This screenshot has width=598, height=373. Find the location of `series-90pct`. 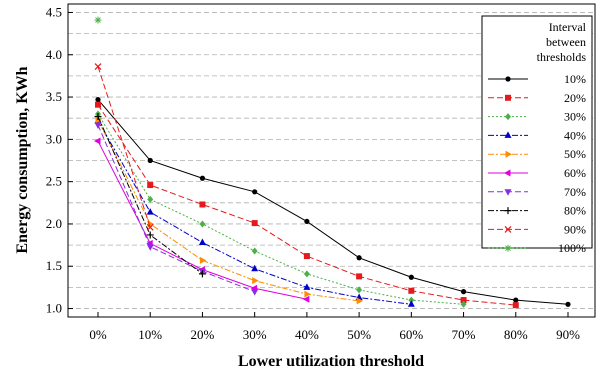

series-90pct is located at coordinates (124, 147).